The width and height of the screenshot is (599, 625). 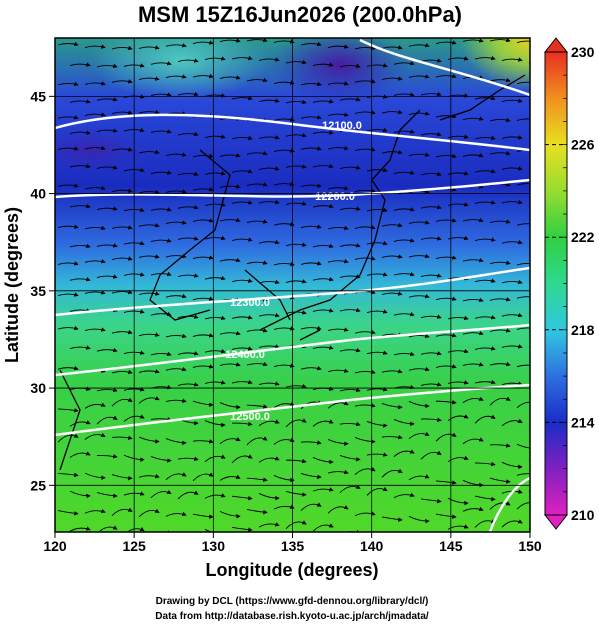 I want to click on title: MSM 15Z16Jun2026 (200.0hPa), so click(x=300, y=14).